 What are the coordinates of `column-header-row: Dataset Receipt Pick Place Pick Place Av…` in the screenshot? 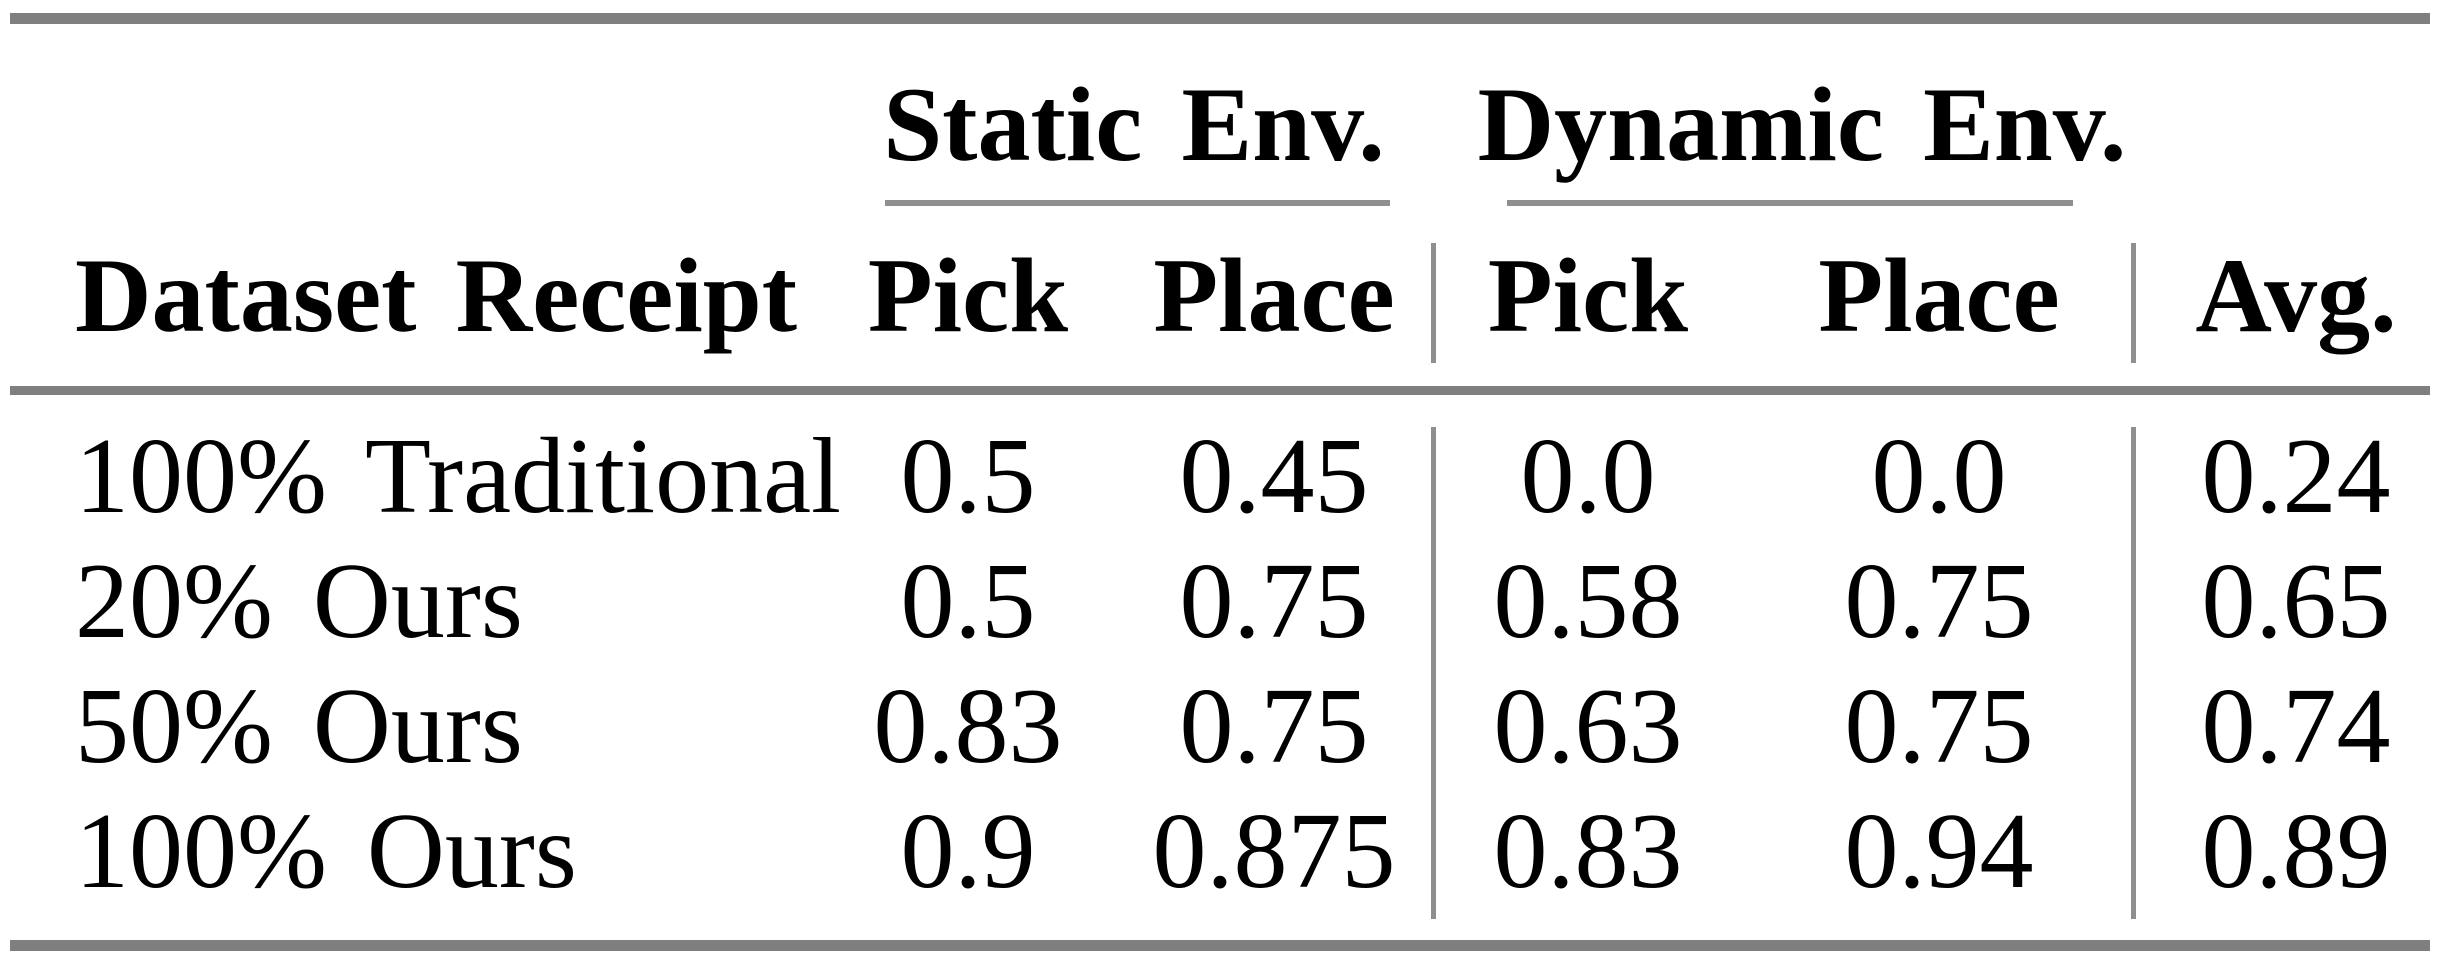 It's located at (1220, 296).